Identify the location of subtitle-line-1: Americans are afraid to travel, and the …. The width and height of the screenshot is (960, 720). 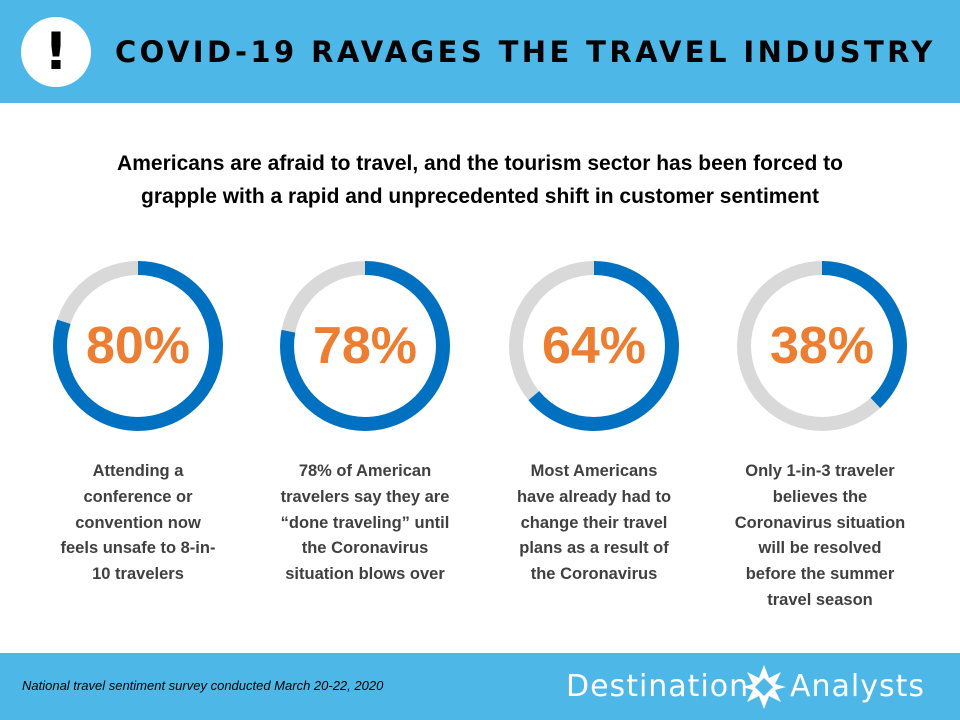
(480, 163).